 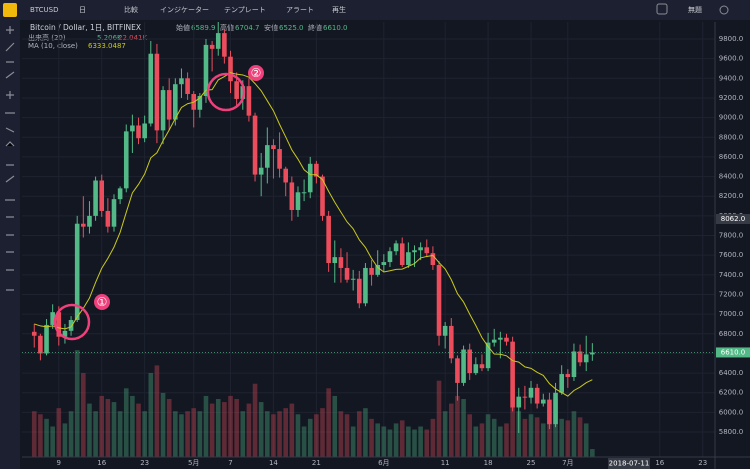 I want to click on annotation-label: ①, so click(x=102, y=302).